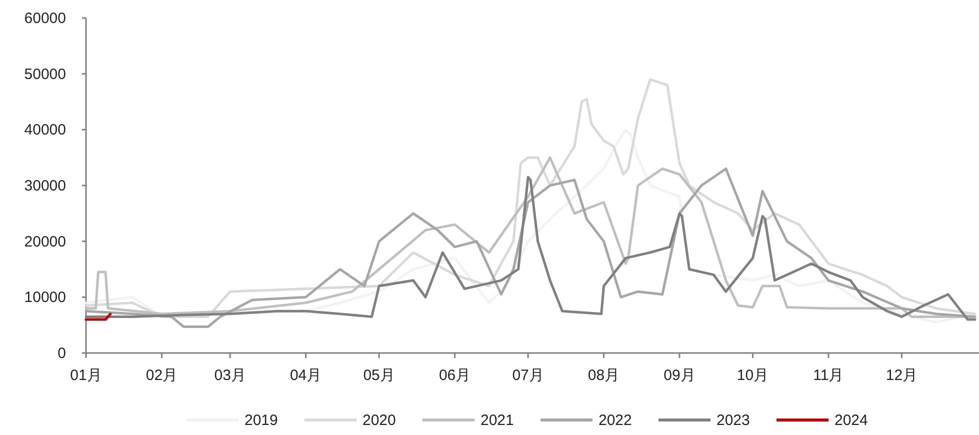 The image size is (979, 435). What do you see at coordinates (851, 420) in the screenshot?
I see `legend-label: 2024` at bounding box center [851, 420].